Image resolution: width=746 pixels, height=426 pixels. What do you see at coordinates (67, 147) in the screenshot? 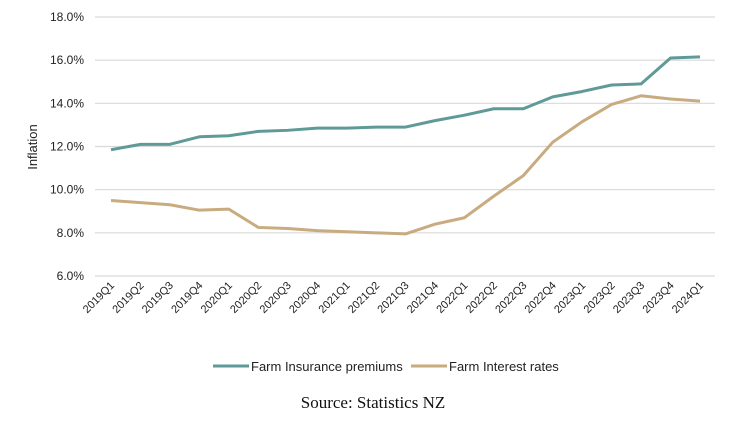
I see `y-tick-label: 12.0%` at bounding box center [67, 147].